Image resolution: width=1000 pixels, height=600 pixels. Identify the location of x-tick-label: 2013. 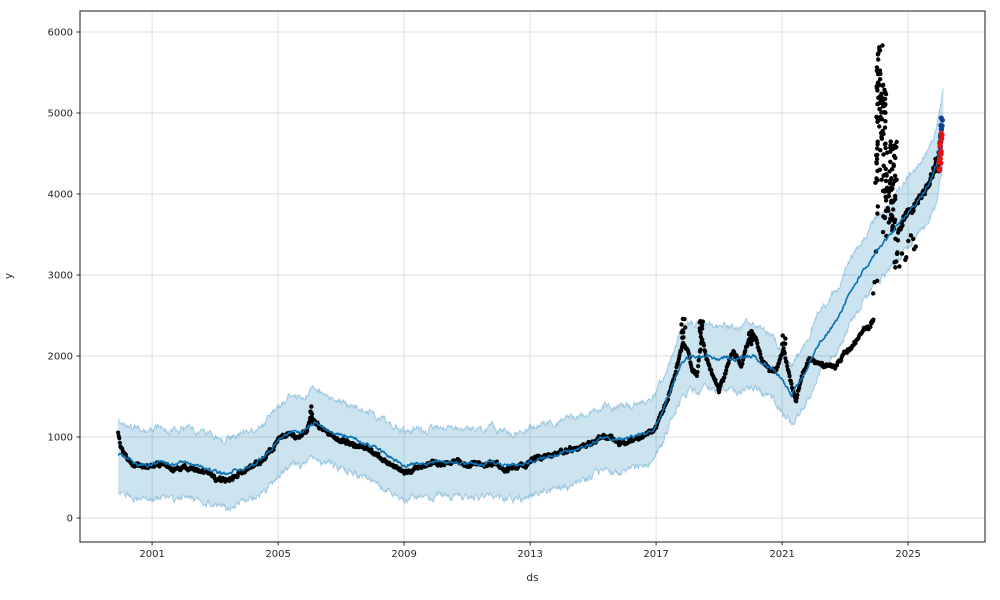
(529, 554).